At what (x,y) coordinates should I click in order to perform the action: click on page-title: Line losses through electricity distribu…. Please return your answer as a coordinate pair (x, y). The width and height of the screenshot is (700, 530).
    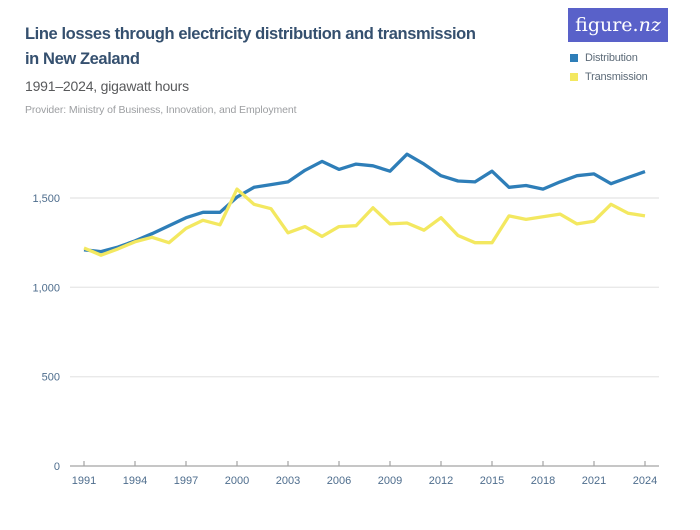
    Looking at the image, I should click on (292, 47).